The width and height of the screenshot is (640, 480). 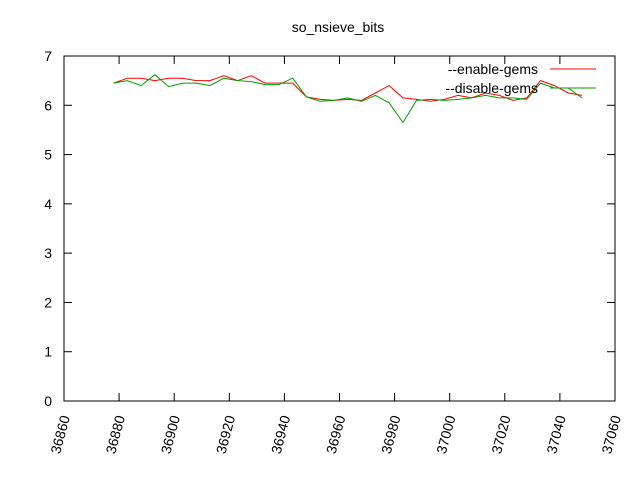 I want to click on x-tick-label: 36960, so click(x=336, y=434).